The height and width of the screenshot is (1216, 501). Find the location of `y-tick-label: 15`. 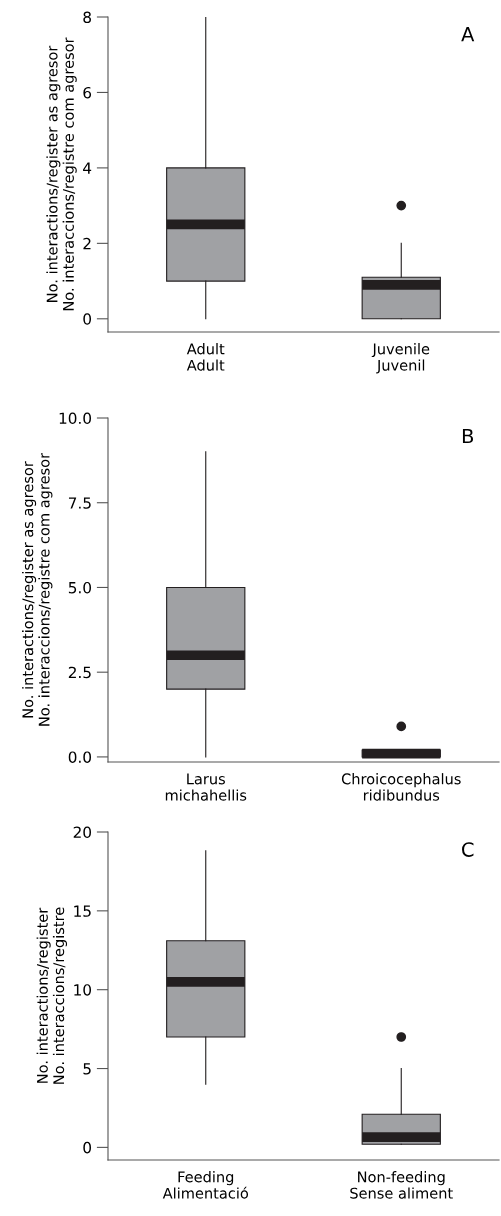

y-tick-label: 15 is located at coordinates (82, 911).